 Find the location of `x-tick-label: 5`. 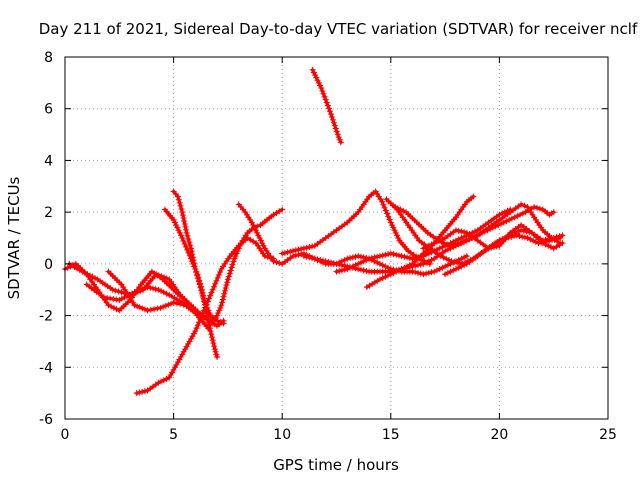

x-tick-label: 5 is located at coordinates (173, 435).